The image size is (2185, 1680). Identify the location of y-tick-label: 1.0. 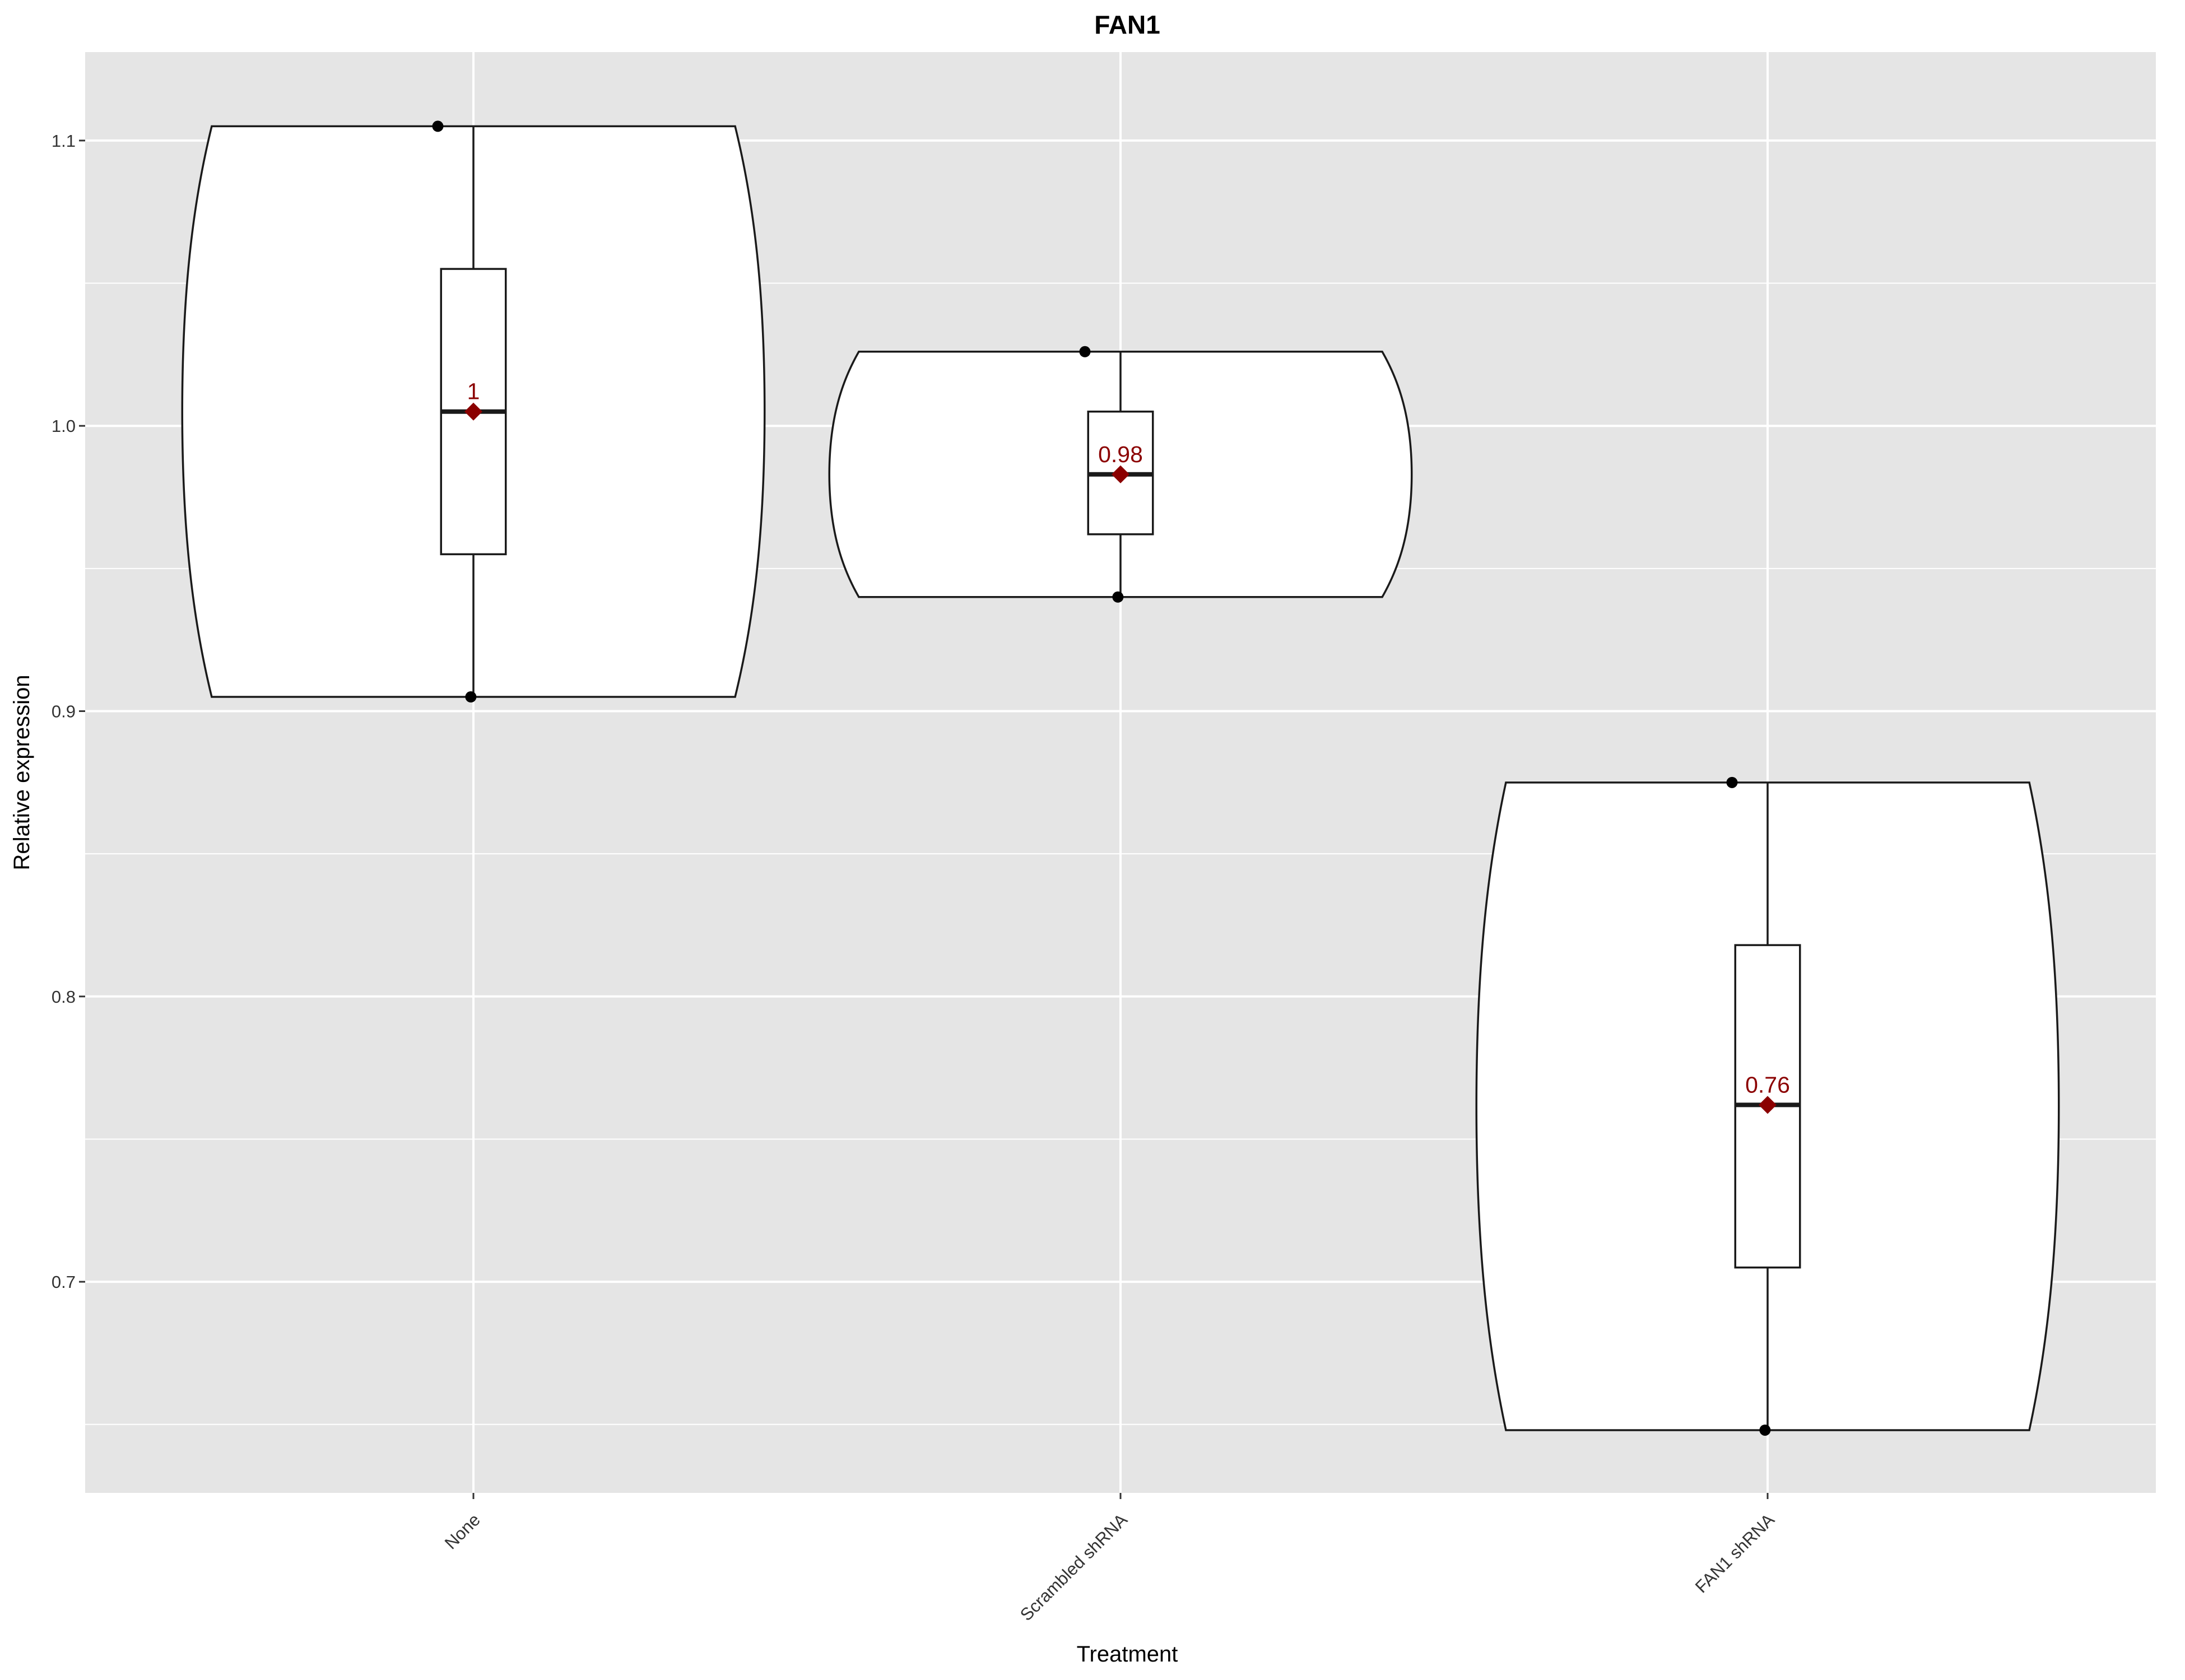
(64, 426).